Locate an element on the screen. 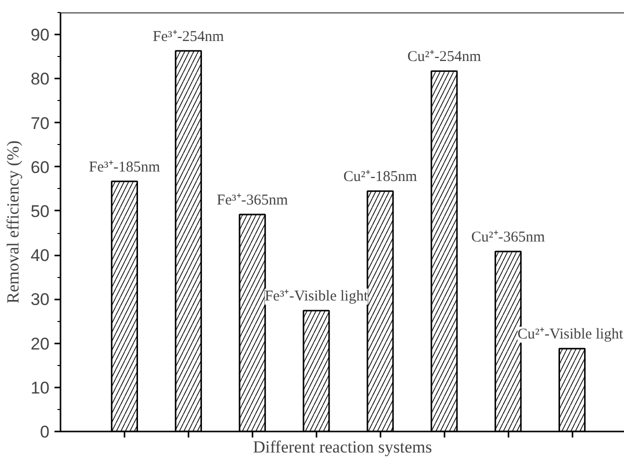 This screenshot has height=459, width=624. annotation: Cu²⁺-Visible light is located at coordinates (571, 334).